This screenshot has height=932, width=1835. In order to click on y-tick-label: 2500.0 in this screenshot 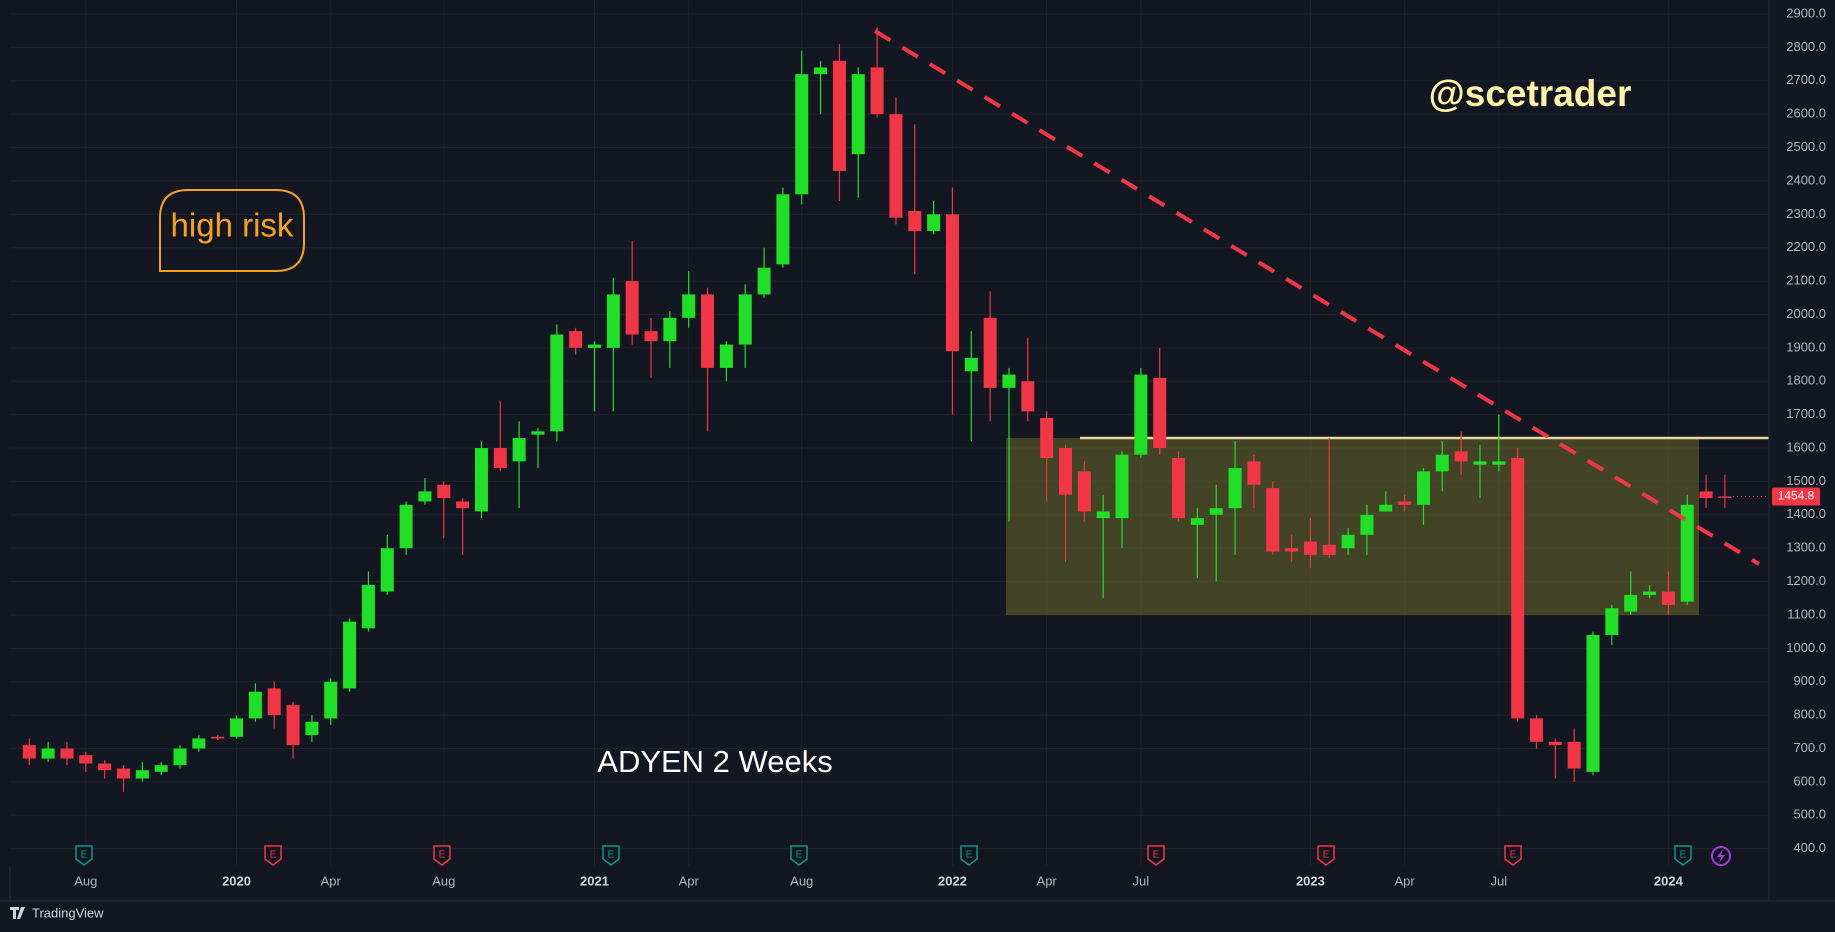, I will do `click(1806, 146)`.